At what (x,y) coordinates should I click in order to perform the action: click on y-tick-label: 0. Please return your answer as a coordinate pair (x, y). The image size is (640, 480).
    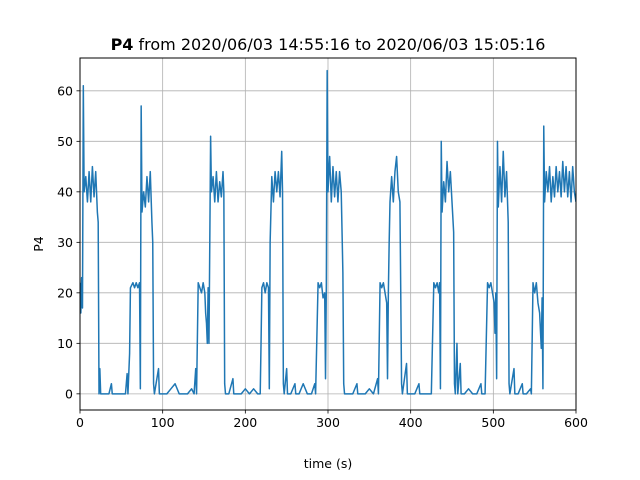
    Looking at the image, I should click on (69, 393).